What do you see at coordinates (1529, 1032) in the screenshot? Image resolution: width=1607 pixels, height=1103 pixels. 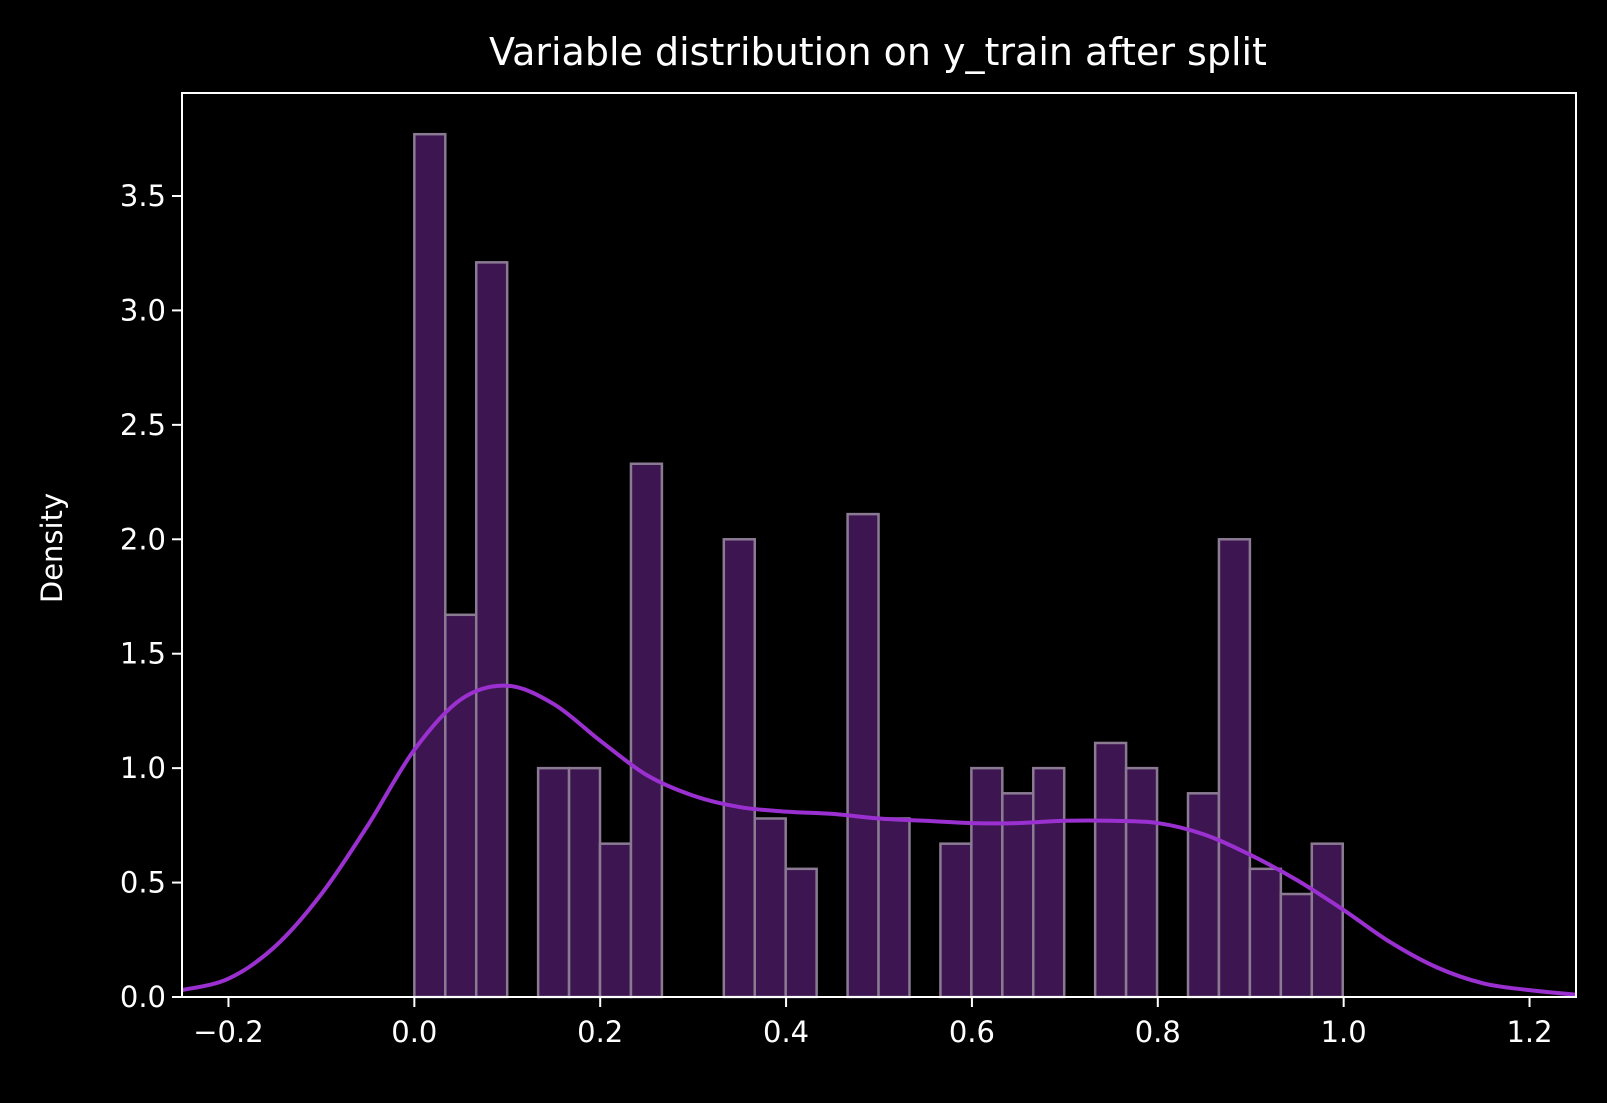 I see `x-tick-label: 1.2` at bounding box center [1529, 1032].